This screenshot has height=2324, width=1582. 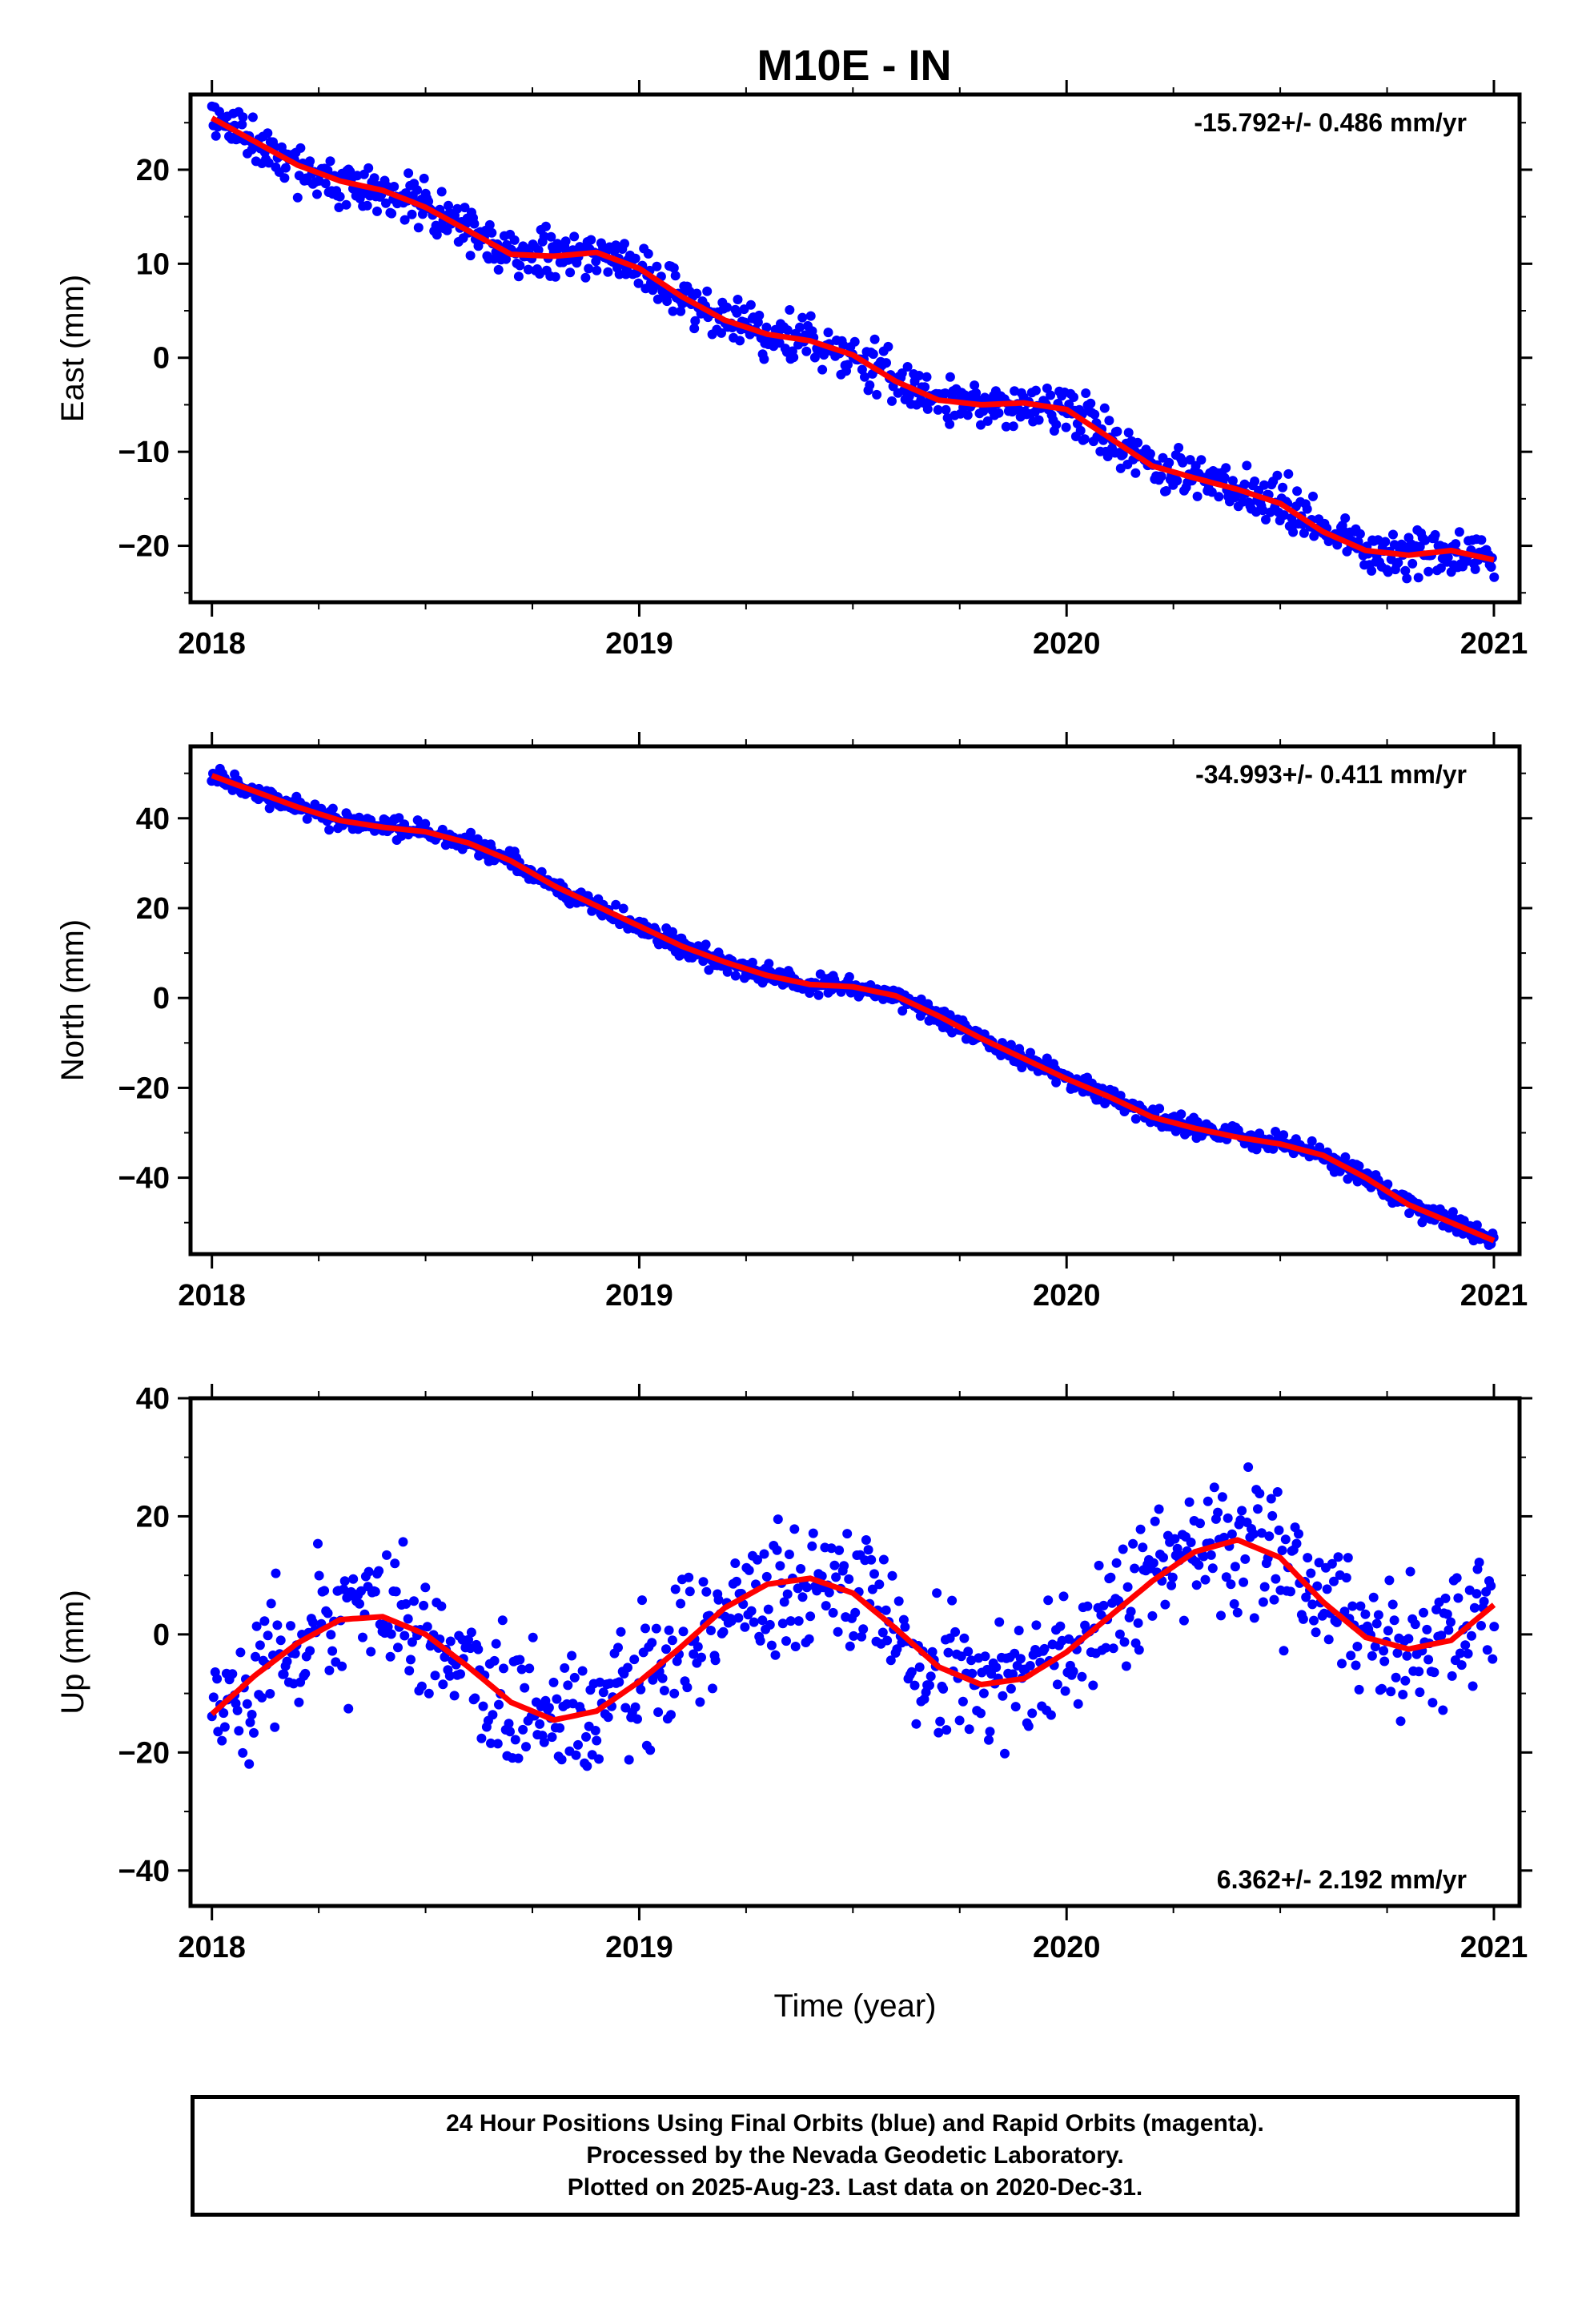 I want to click on east-rate-label: -15.792+/- 0.486 mm/yr, so click(x=1330, y=123).